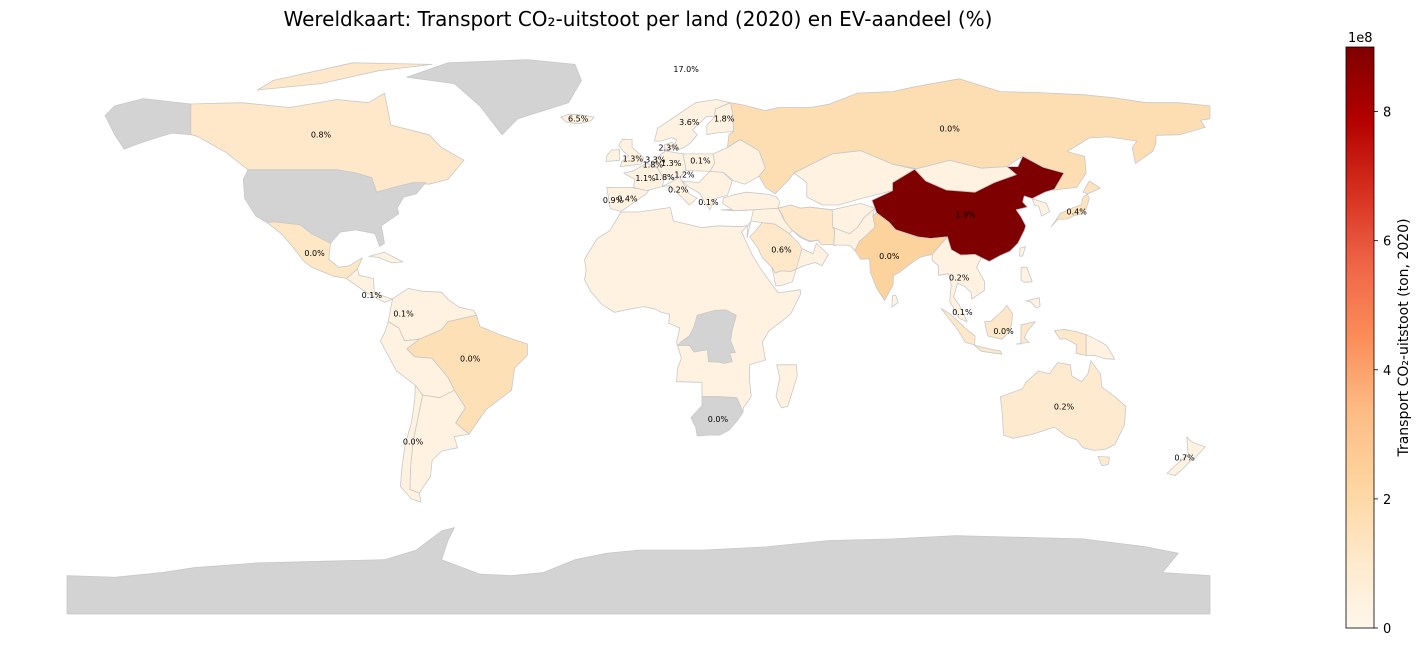 Image resolution: width=1421 pixels, height=651 pixels. What do you see at coordinates (638, 571) in the screenshot?
I see `region-antarctica` at bounding box center [638, 571].